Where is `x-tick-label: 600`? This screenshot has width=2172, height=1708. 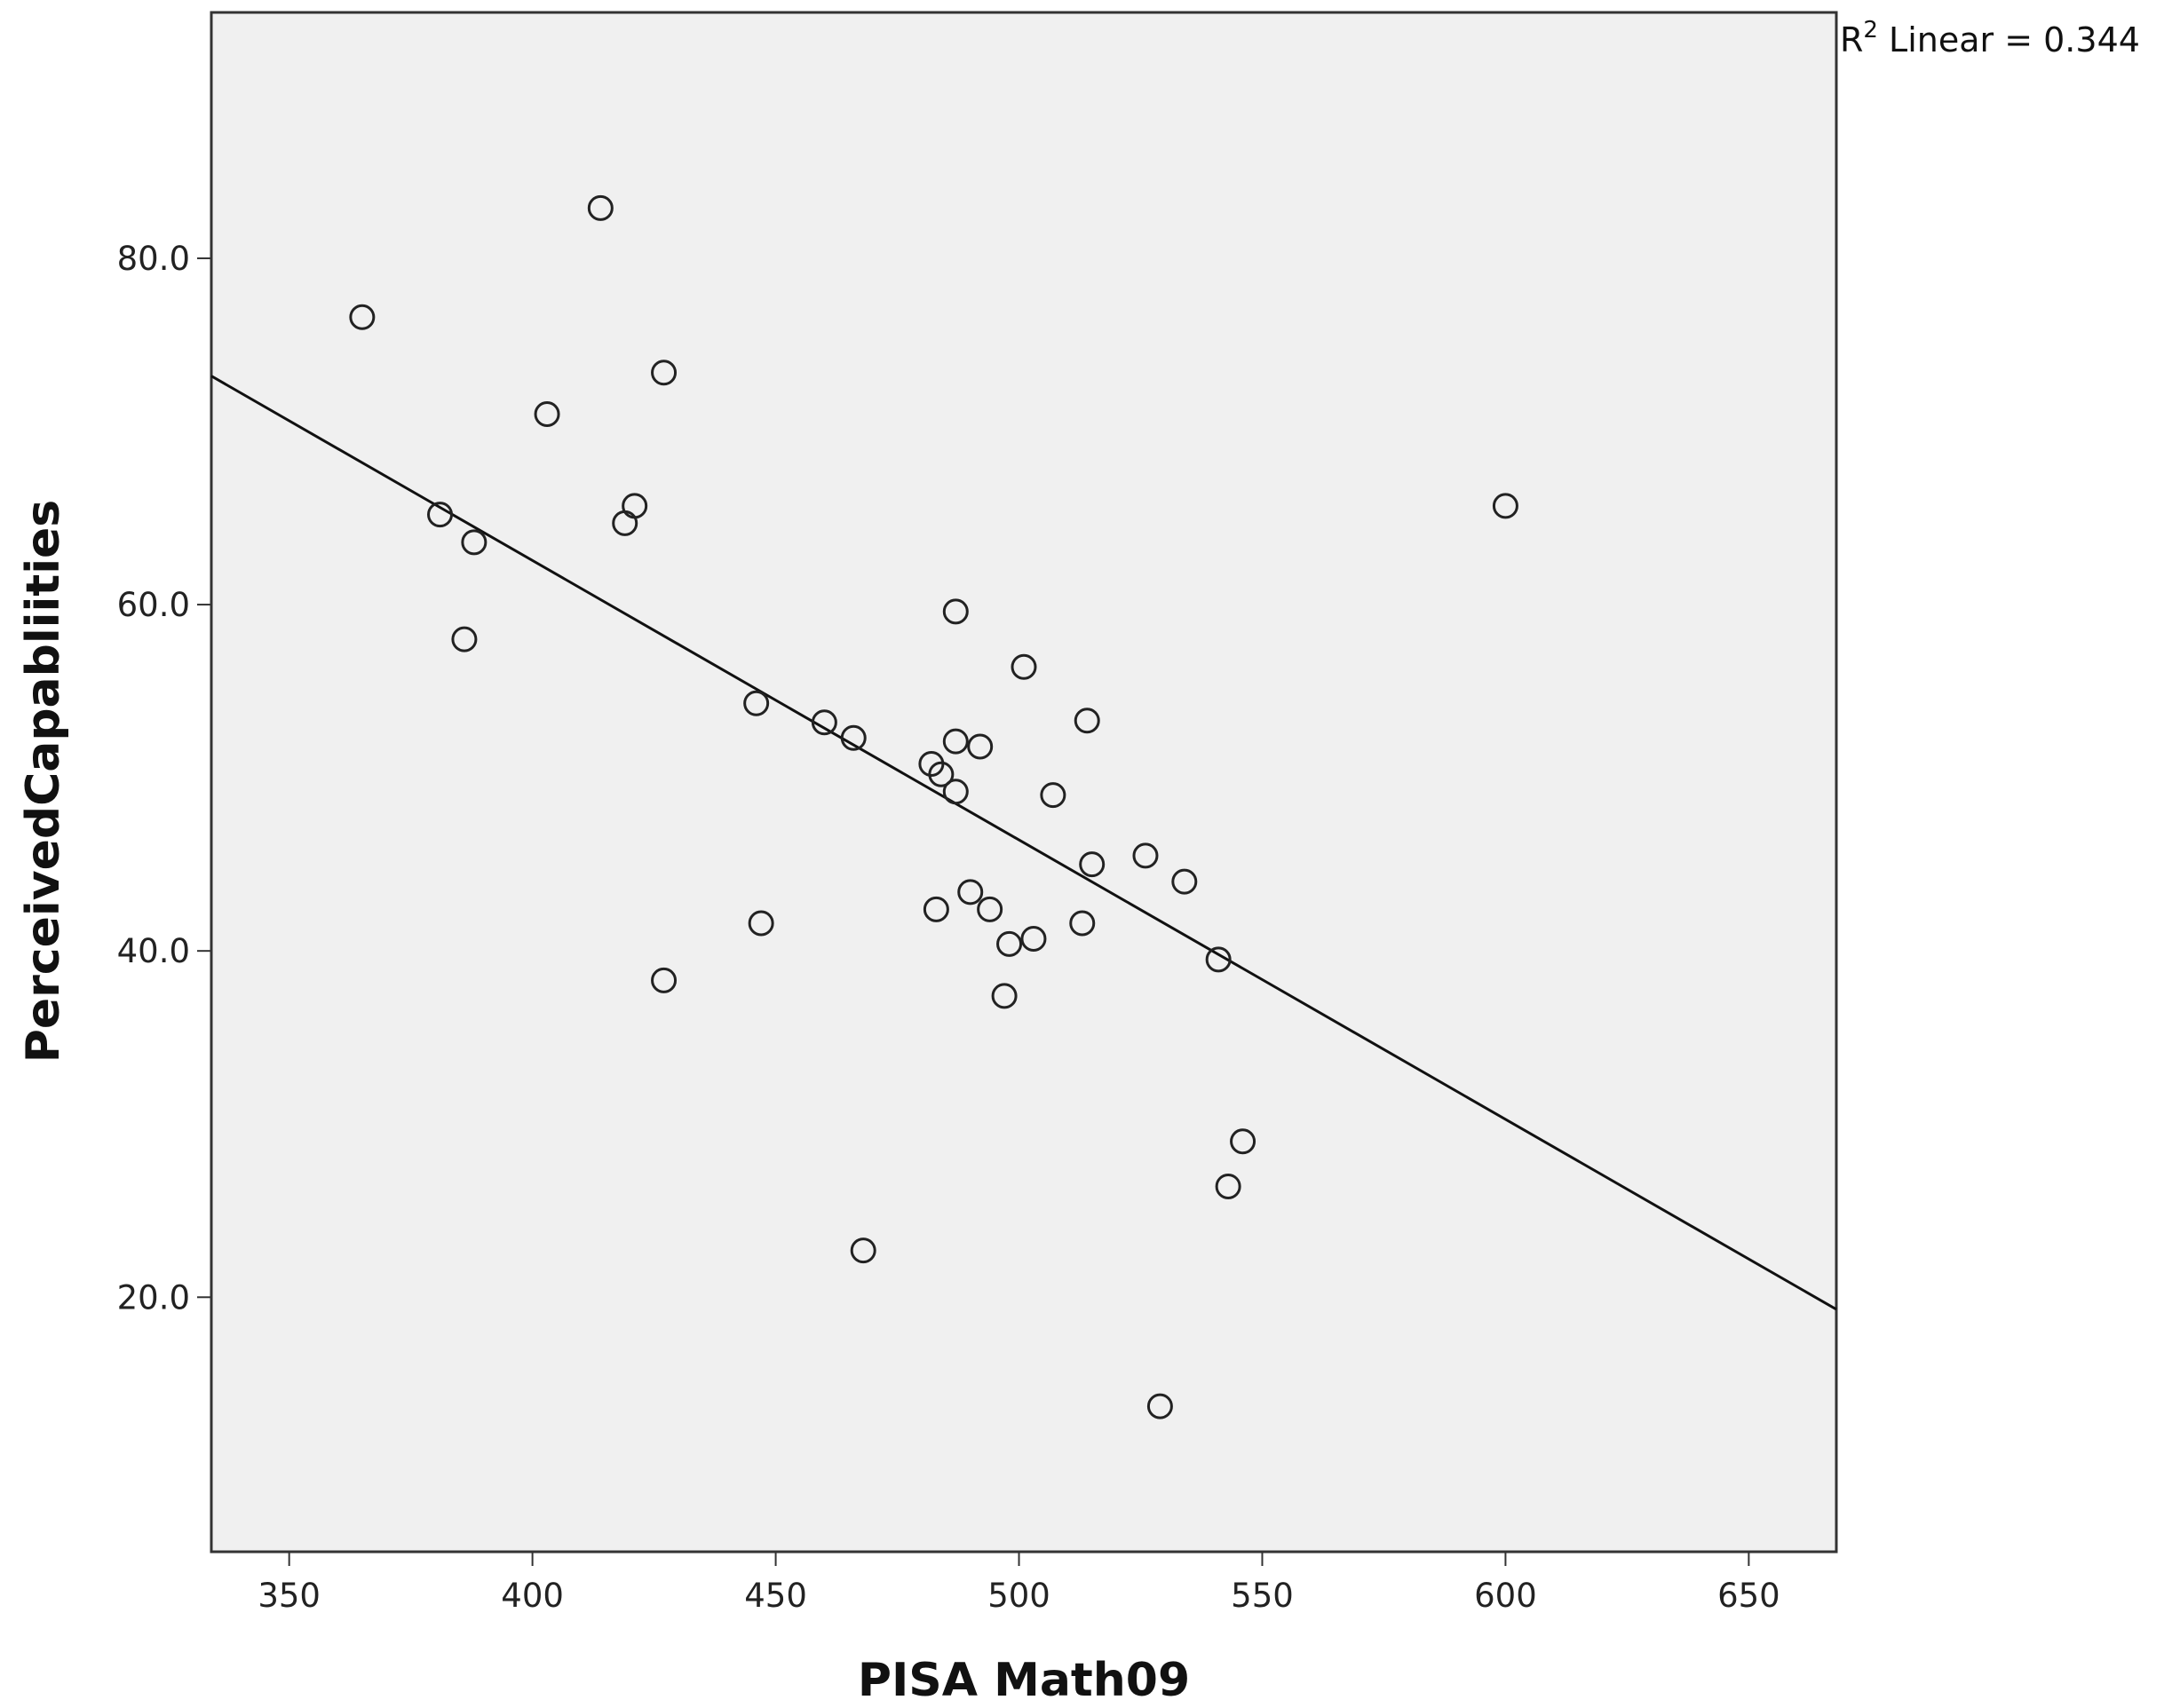
x-tick-label: 600 is located at coordinates (1505, 1596).